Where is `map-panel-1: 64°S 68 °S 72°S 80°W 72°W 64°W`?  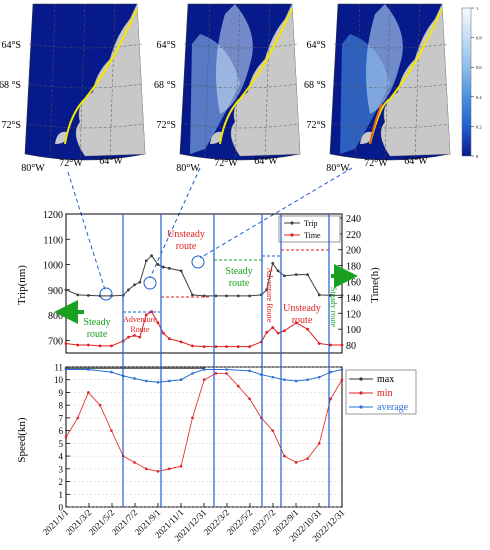
map-panel-1: 64°S 68 °S 72°S 80°W 72°W 64°W is located at coordinates (73, 88).